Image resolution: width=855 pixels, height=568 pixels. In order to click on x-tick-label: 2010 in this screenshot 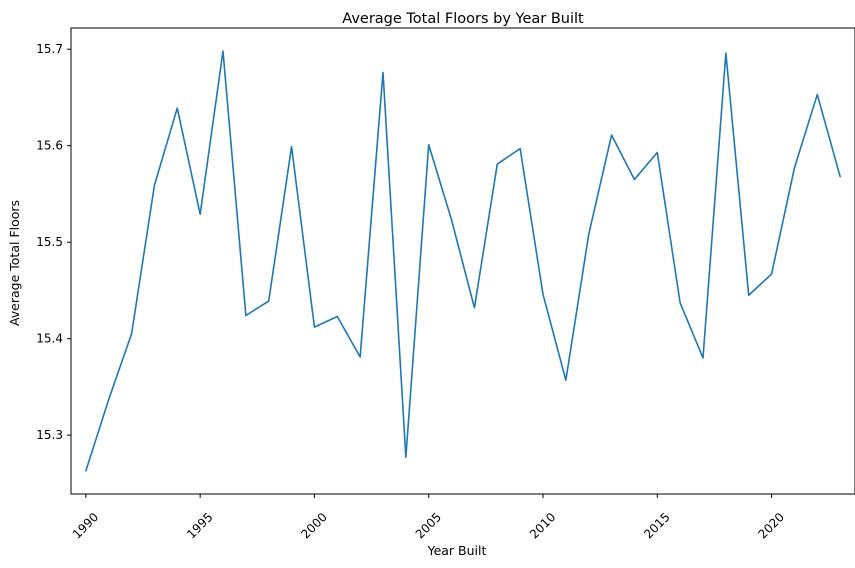, I will do `click(542, 525)`.